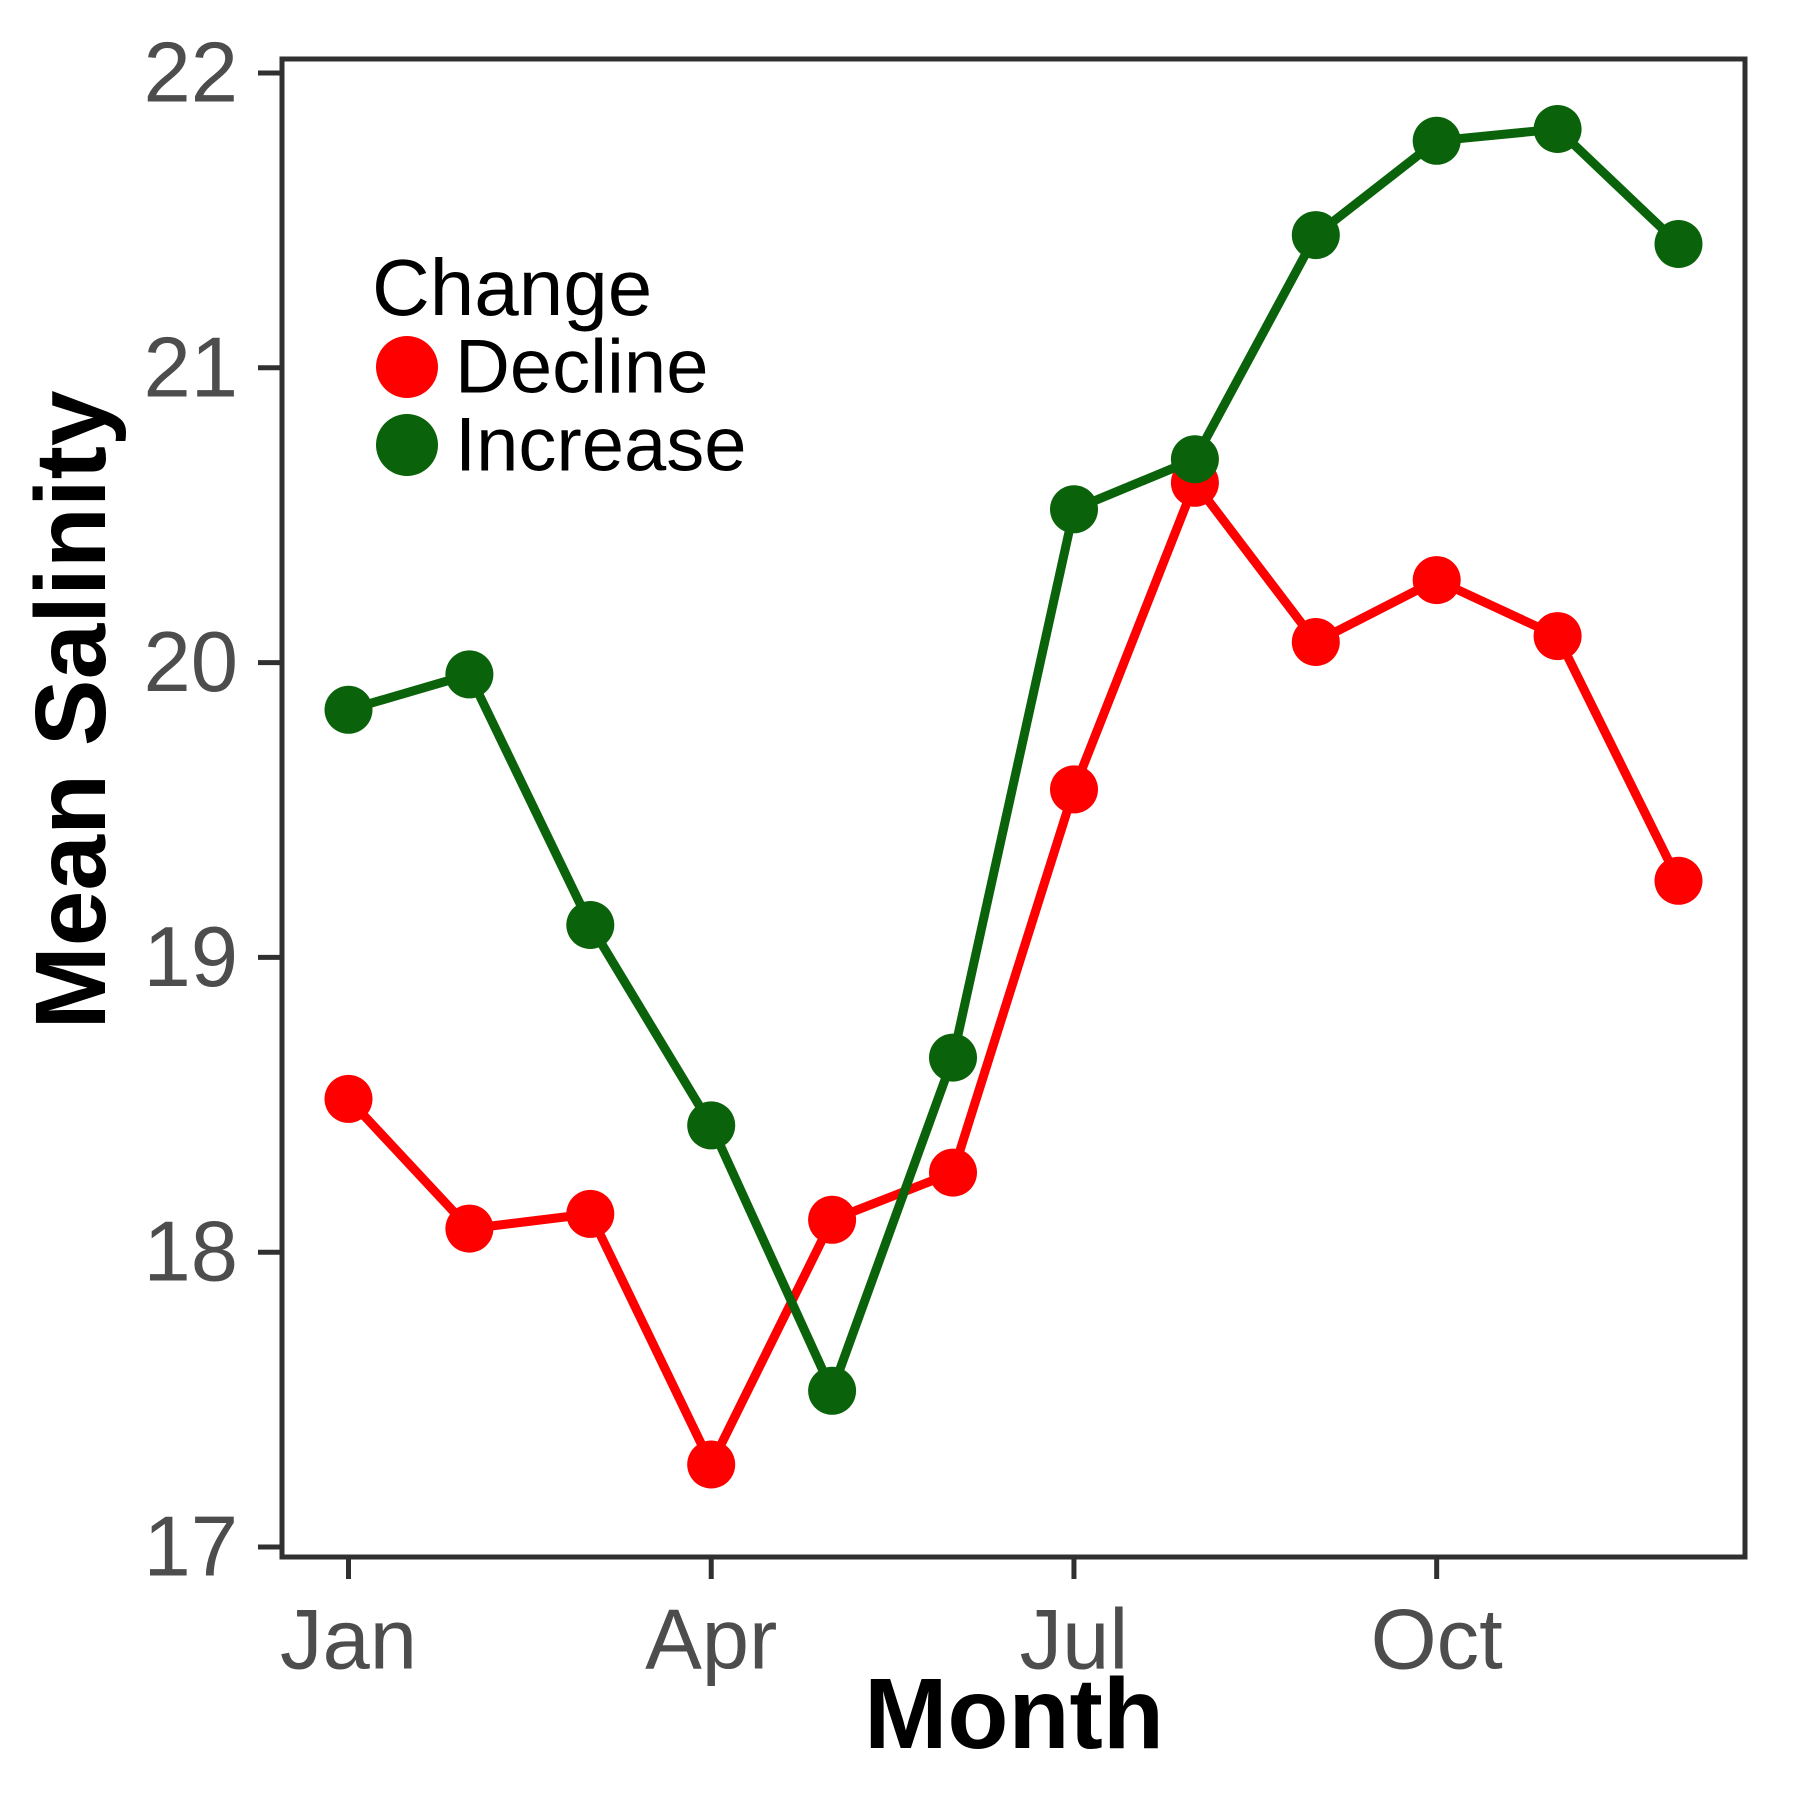  Describe the element at coordinates (190, 73) in the screenshot. I see `y-tick-label-22: 22` at that location.